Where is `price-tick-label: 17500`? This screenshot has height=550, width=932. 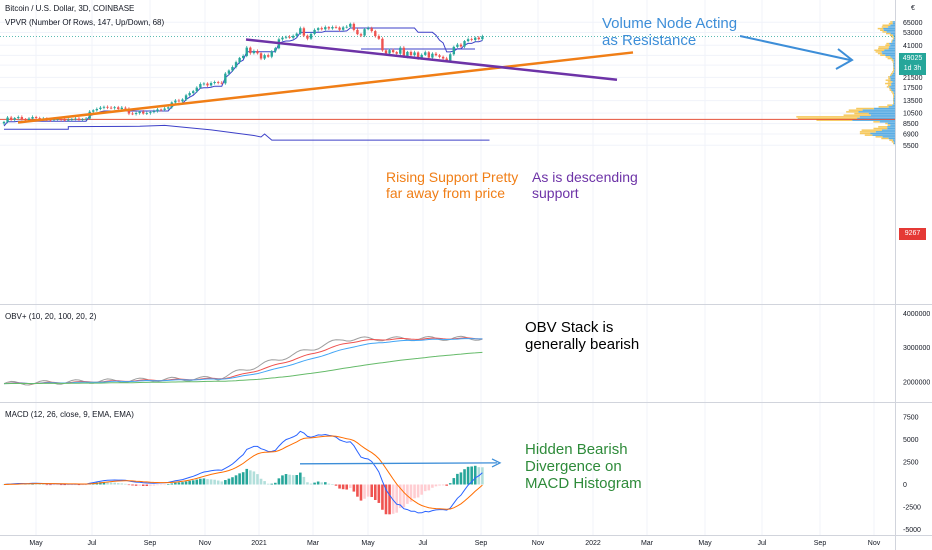
price-tick-label: 17500 is located at coordinates (913, 88).